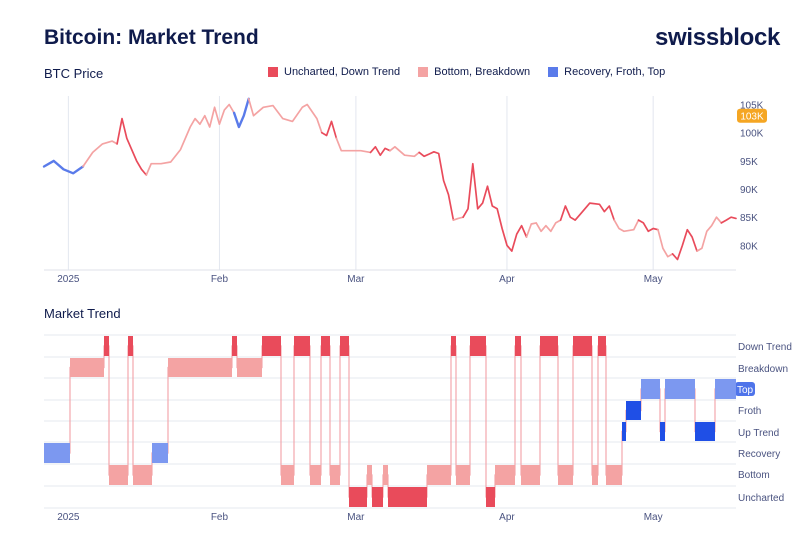 This screenshot has height=552, width=800. I want to click on legend-swatch-bottom, so click(423, 72).